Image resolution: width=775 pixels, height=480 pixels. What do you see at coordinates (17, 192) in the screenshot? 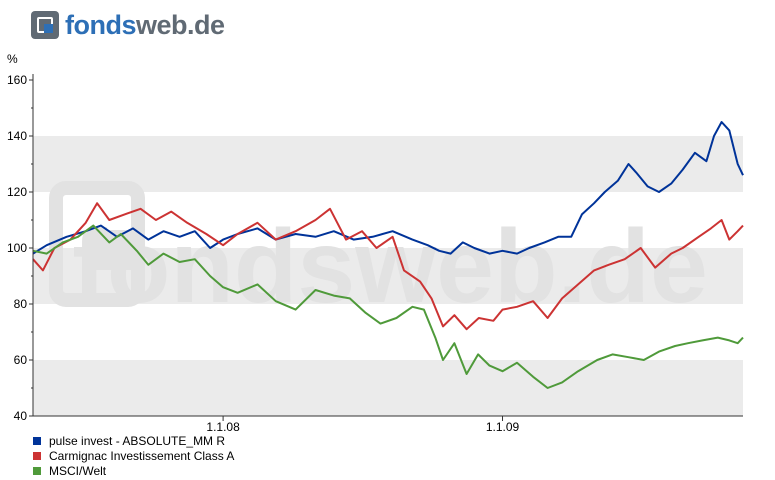
I see `y-tick-label: 120` at bounding box center [17, 192].